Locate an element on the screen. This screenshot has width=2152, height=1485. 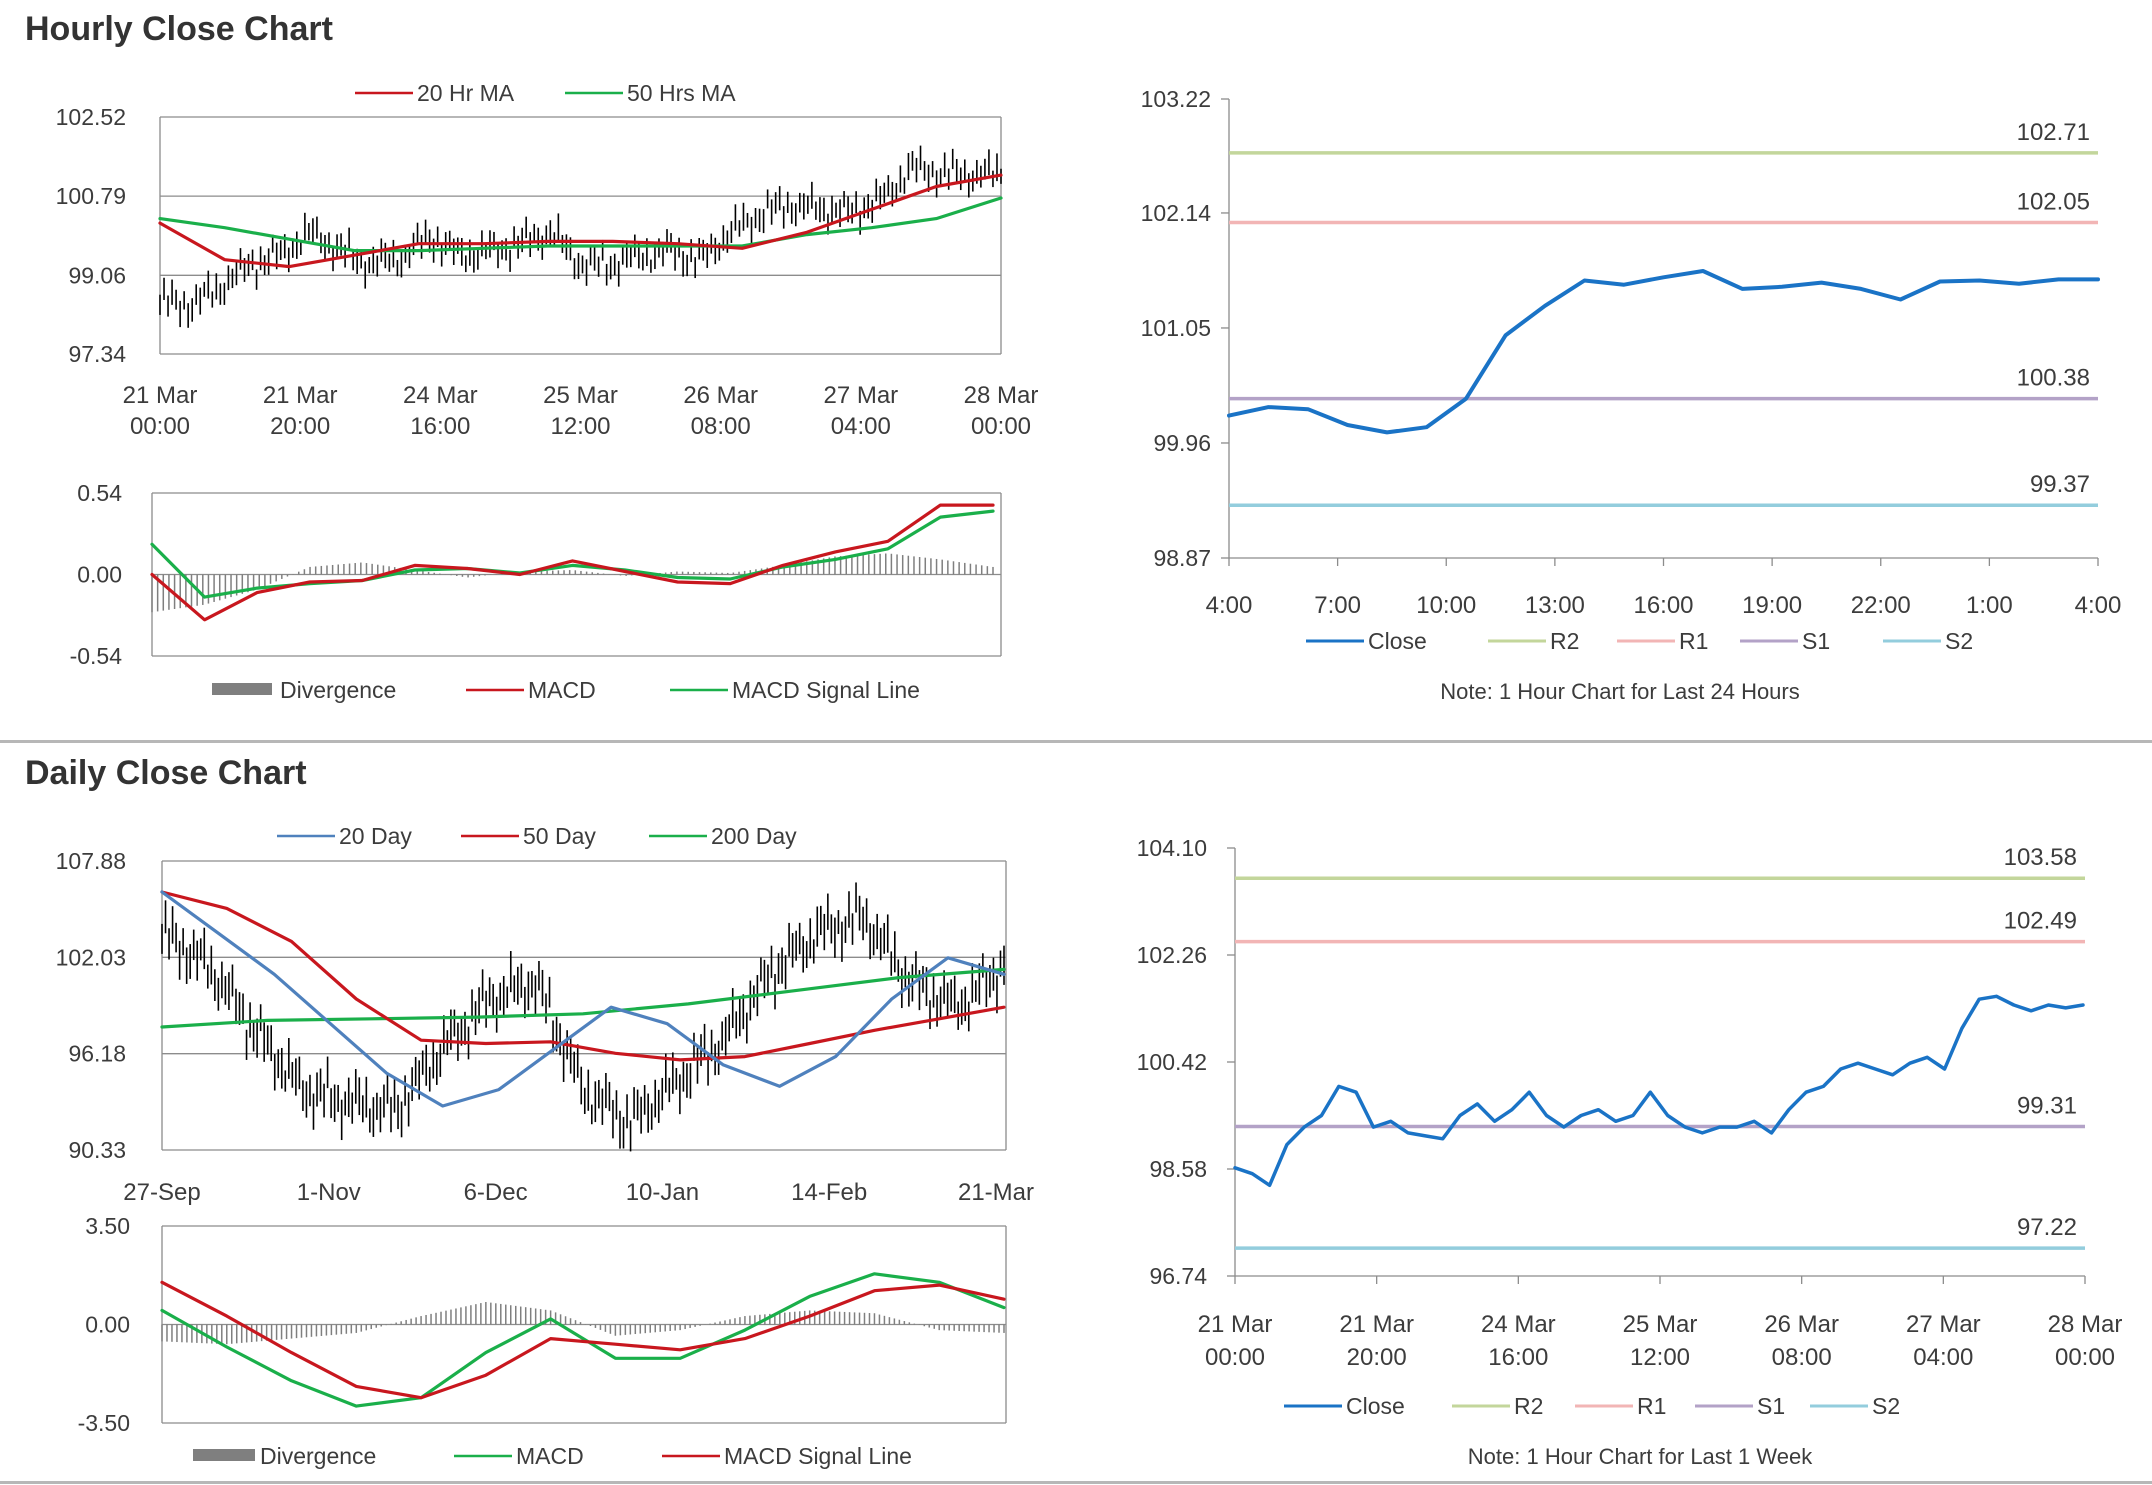
hourly-price-y-tick: 102.52 is located at coordinates (91, 117).